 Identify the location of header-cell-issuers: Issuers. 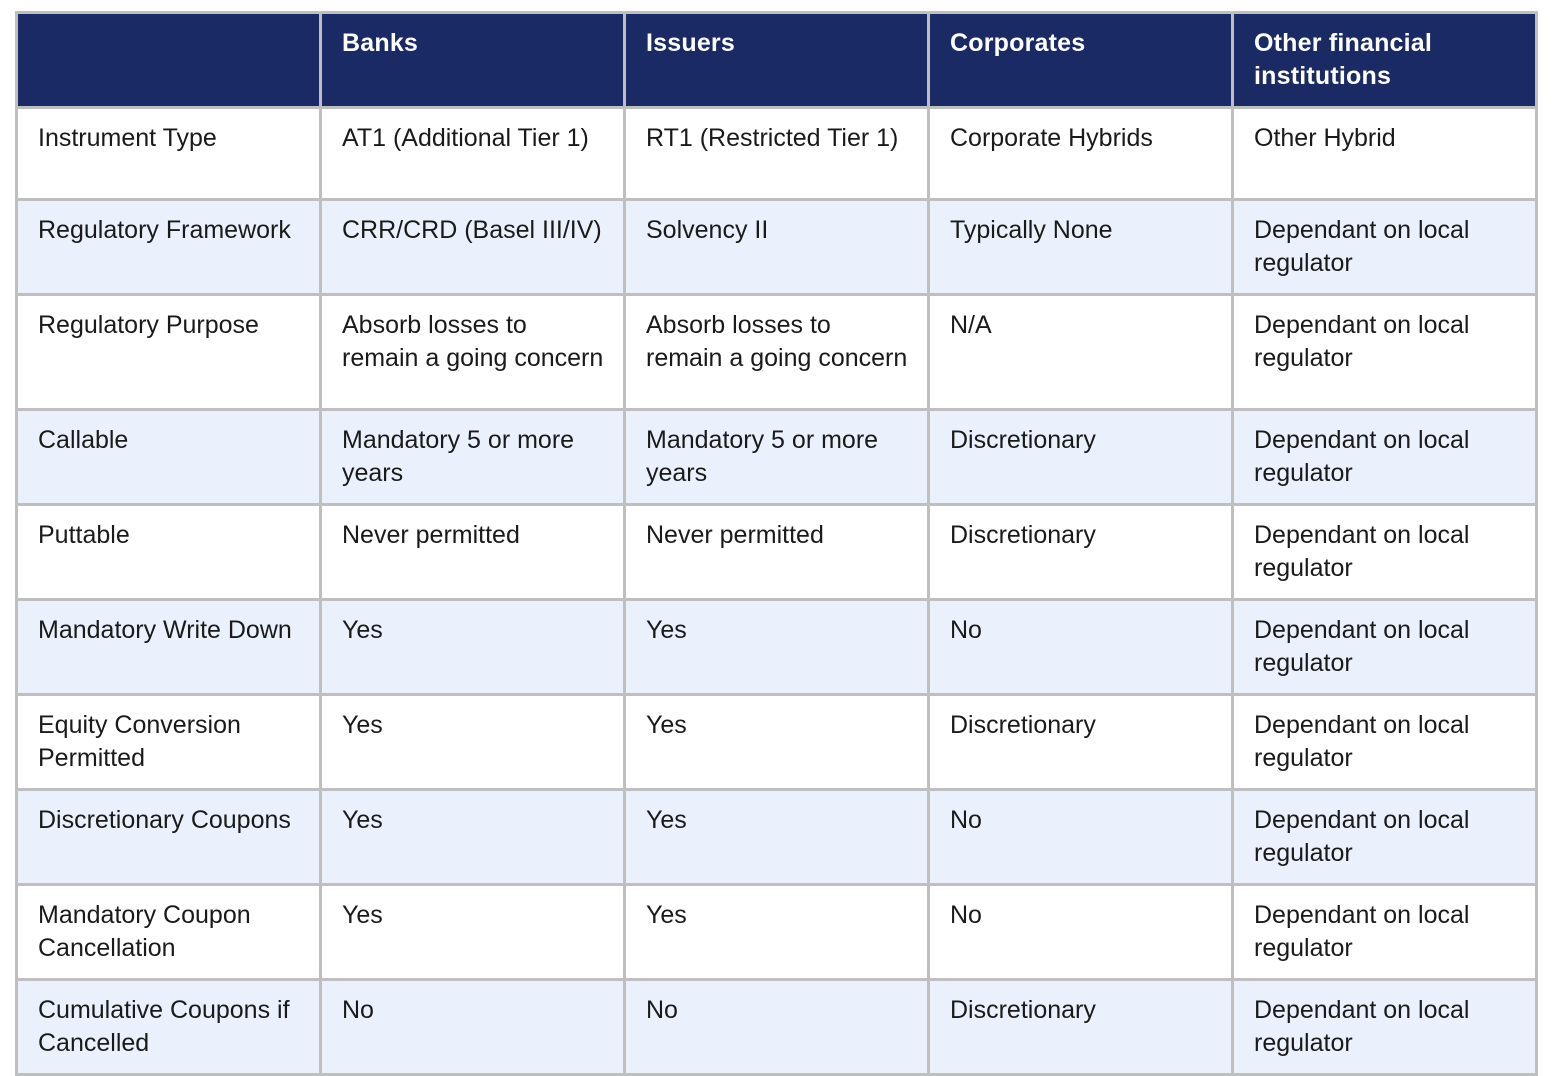
(776, 60).